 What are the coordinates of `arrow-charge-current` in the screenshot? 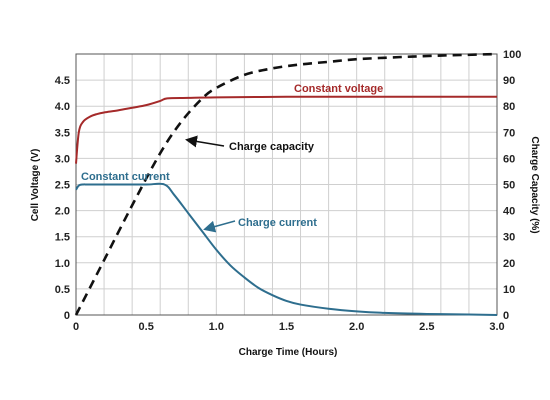 It's located at (219, 226).